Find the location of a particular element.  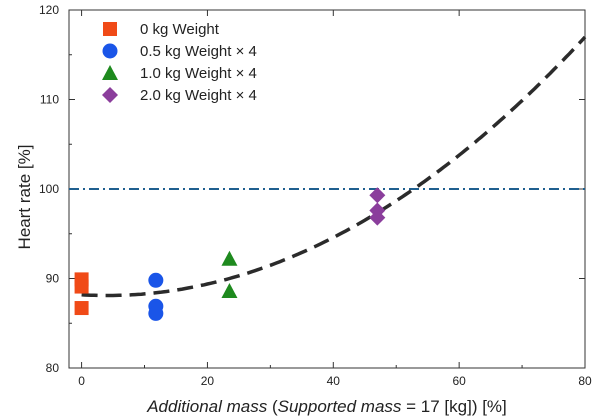

y-tick-label-4: 120 is located at coordinates (49, 10).